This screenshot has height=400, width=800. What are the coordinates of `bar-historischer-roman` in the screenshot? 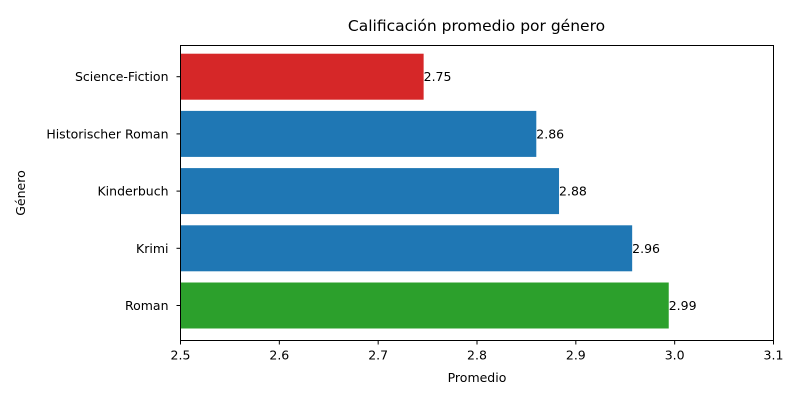 It's located at (358, 133).